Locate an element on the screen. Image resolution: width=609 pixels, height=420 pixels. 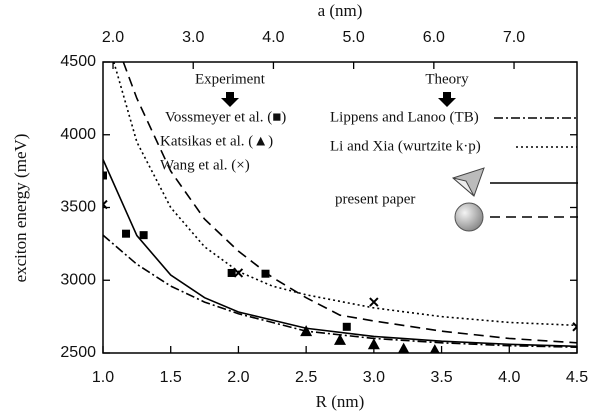
theory-heading: Theory is located at coordinates (447, 79).